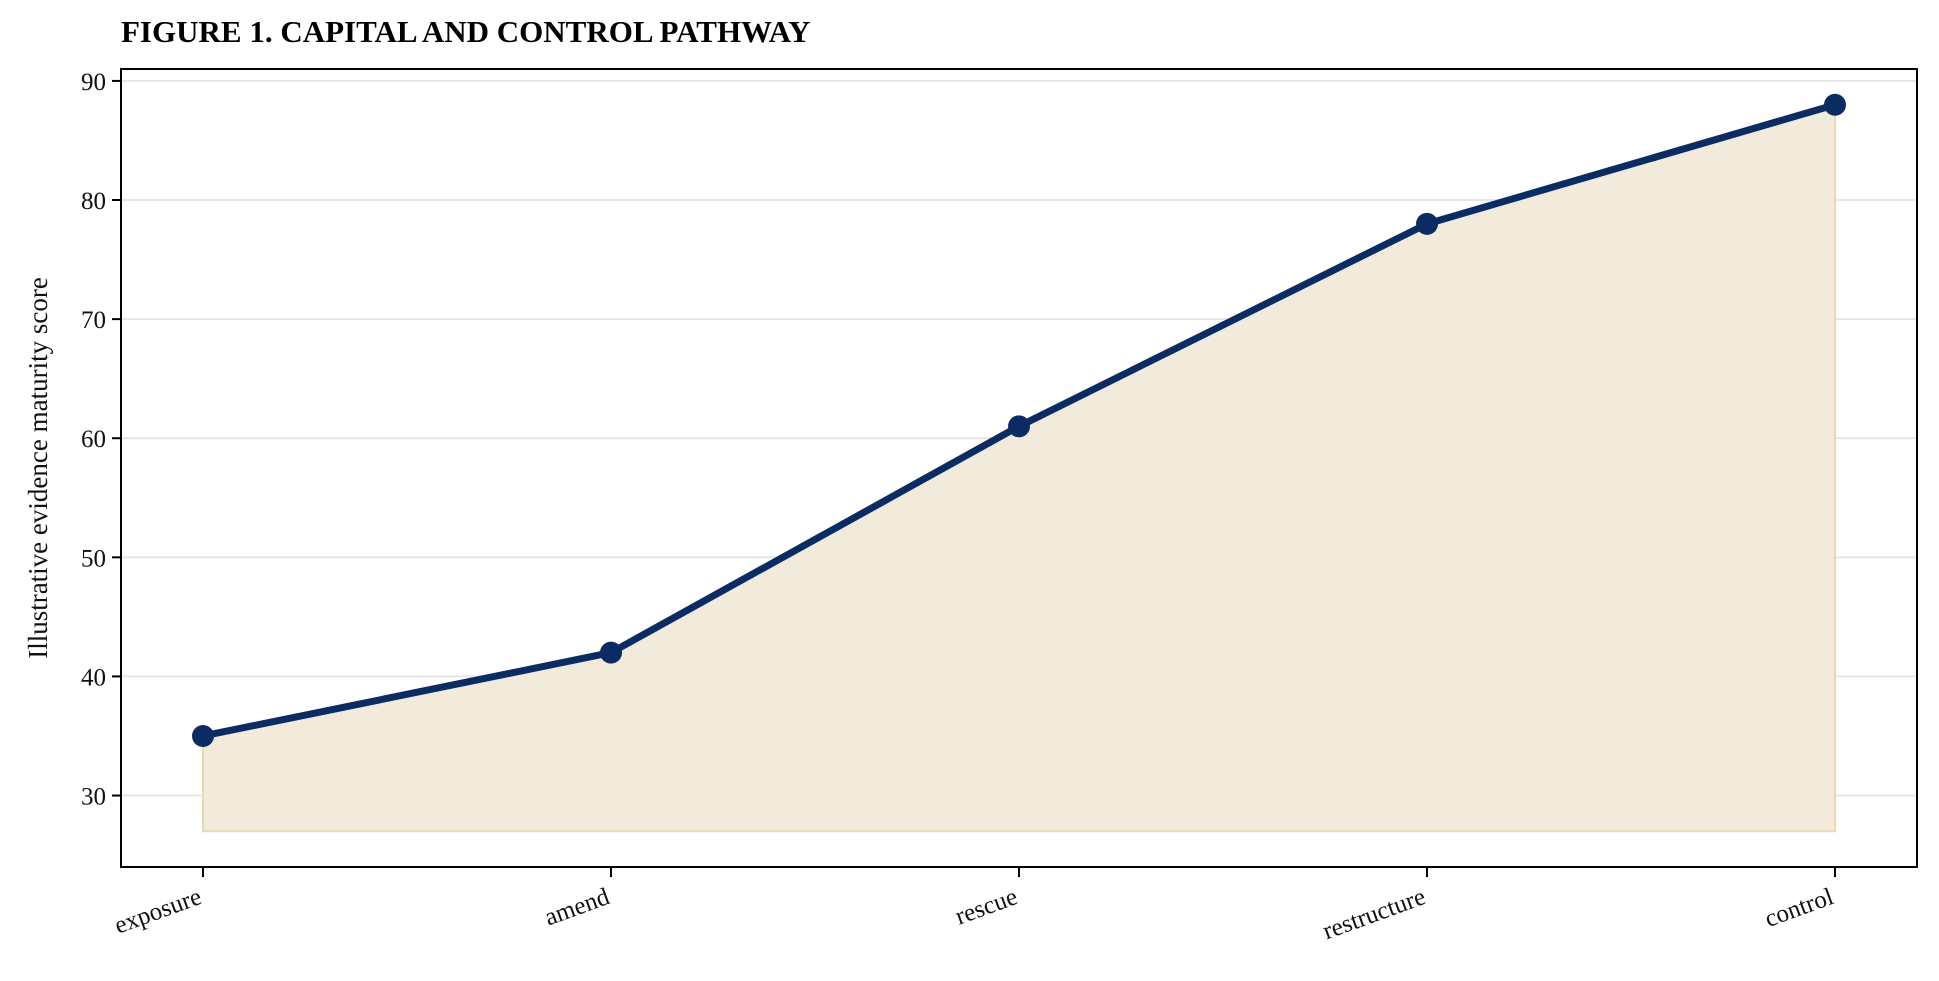 The image size is (1939, 981). What do you see at coordinates (93, 320) in the screenshot?
I see `y-tick-label: 70` at bounding box center [93, 320].